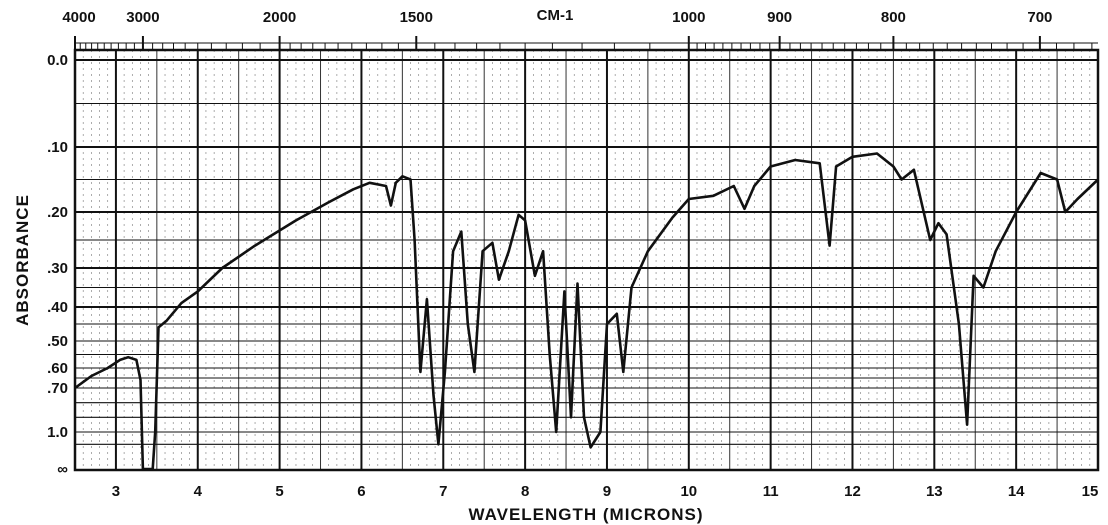 This screenshot has height=525, width=1108. What do you see at coordinates (57, 212) in the screenshot?
I see `y-tick-label: .20` at bounding box center [57, 212].